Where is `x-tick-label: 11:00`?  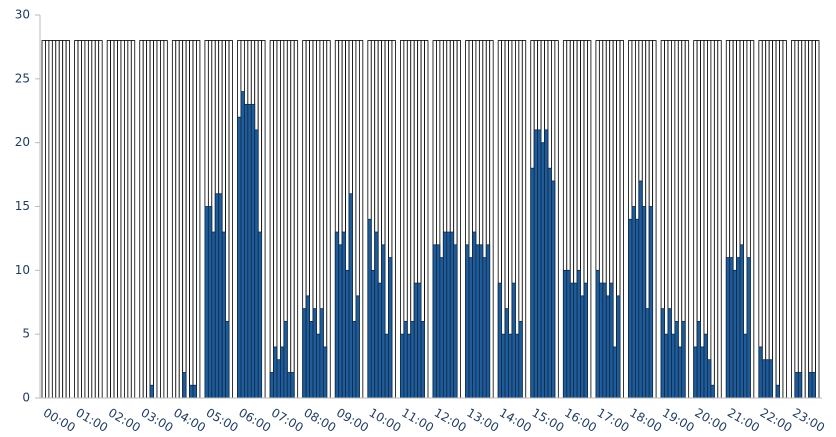
x-tick-label: 11:00 is located at coordinates (417, 420).